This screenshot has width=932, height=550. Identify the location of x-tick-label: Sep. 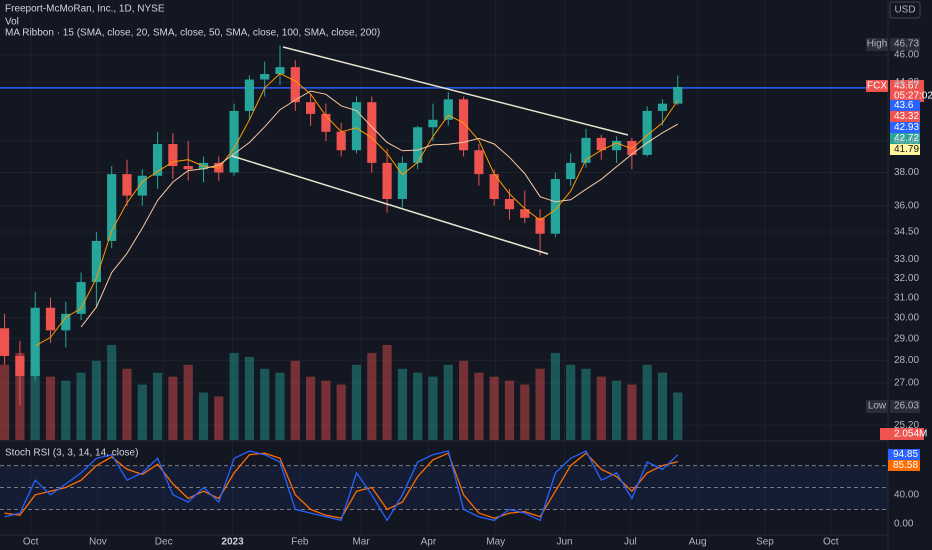
(765, 542).